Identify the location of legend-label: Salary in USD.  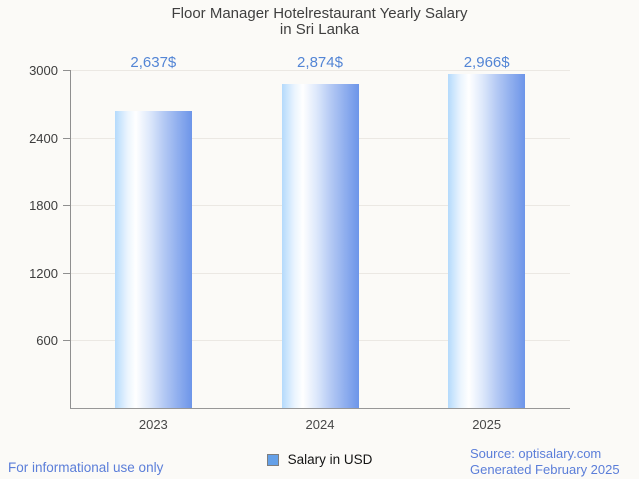
(330, 459).